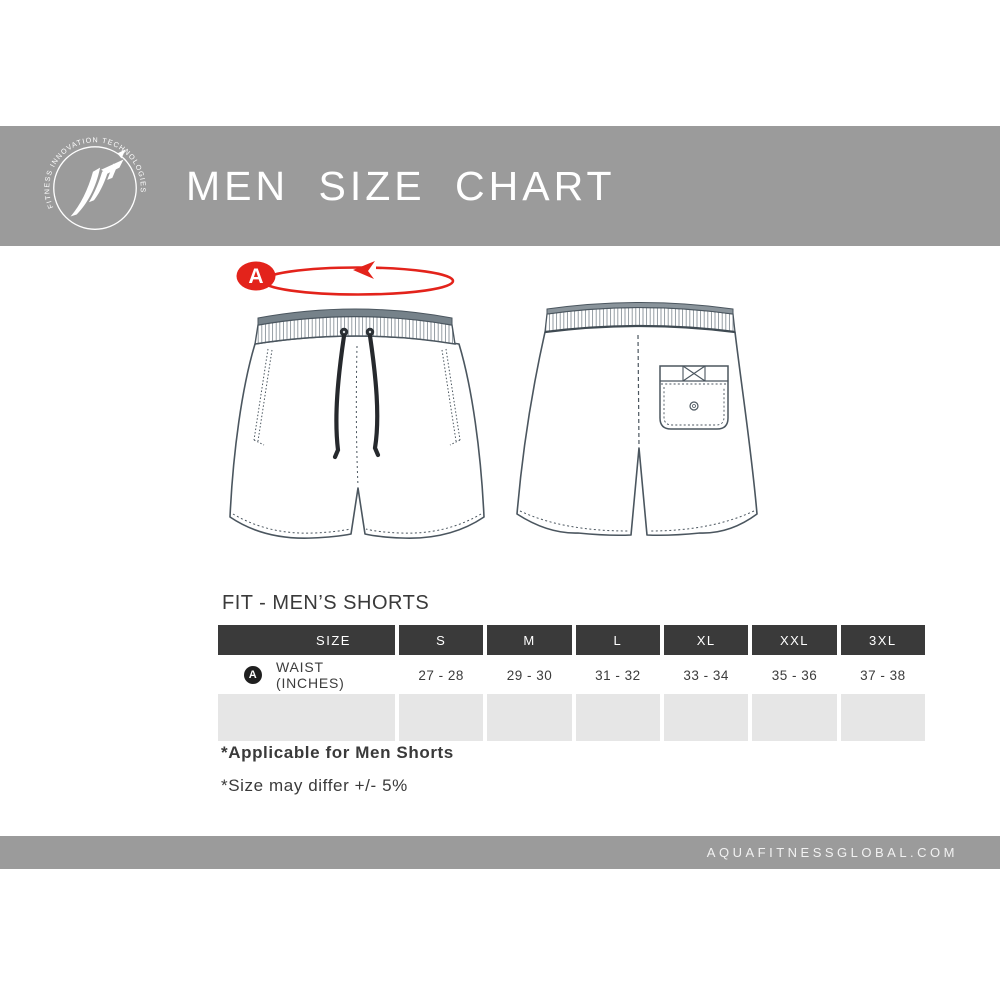 The image size is (1000, 1000). What do you see at coordinates (706, 640) in the screenshot?
I see `col-header-xl: XL` at bounding box center [706, 640].